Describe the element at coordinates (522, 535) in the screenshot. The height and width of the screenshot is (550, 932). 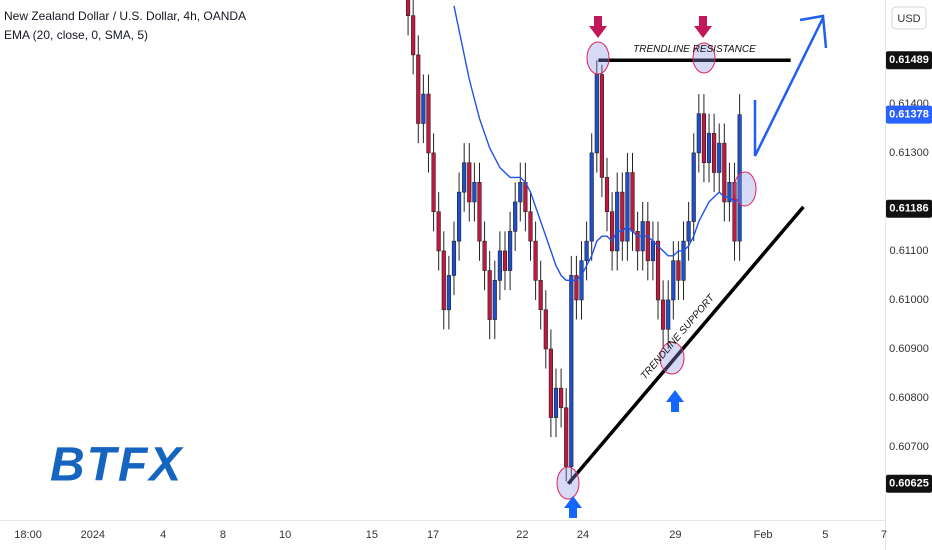
I see `x-tick-label: 22` at that location.